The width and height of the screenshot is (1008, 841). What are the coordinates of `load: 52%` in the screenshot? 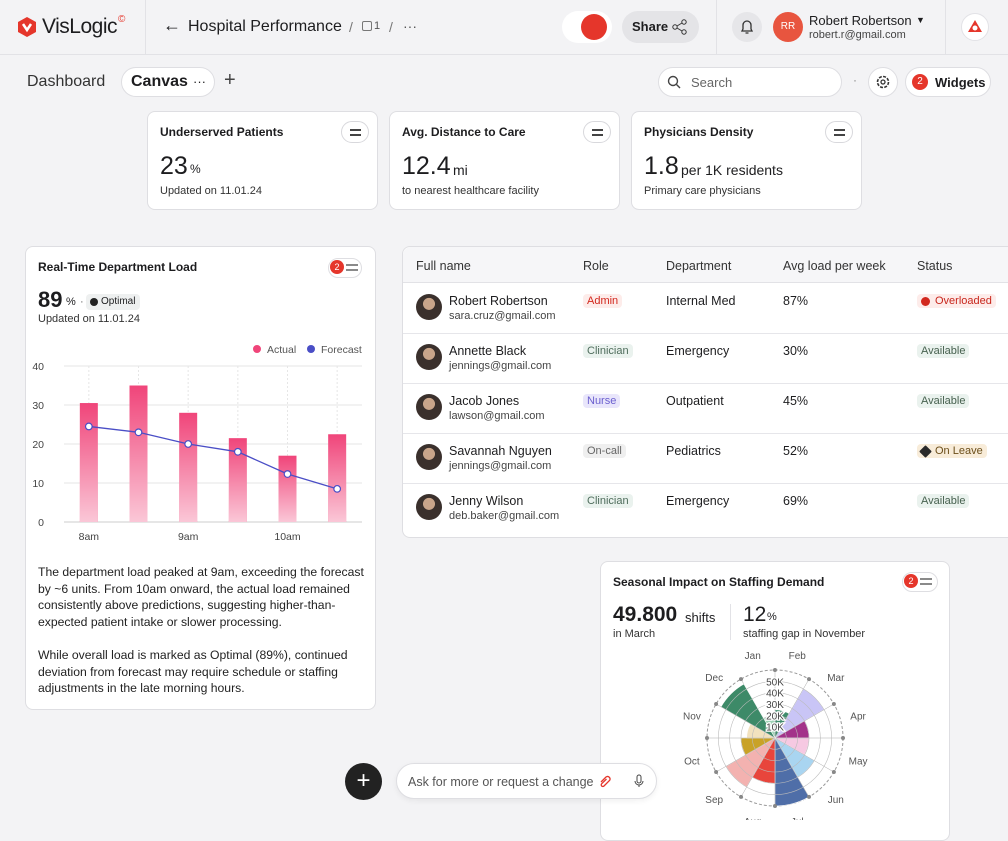 It's located at (796, 451).